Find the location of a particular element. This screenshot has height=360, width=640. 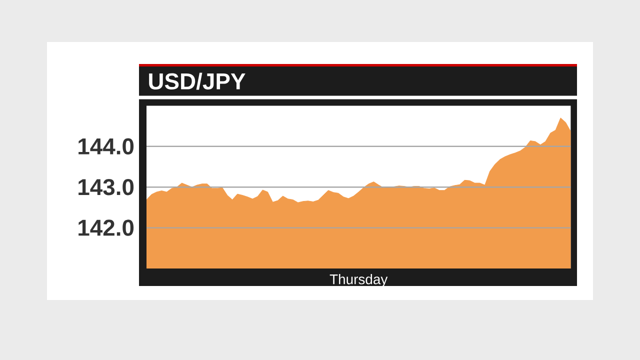

y-tick-label: 143.0 is located at coordinates (106, 187).